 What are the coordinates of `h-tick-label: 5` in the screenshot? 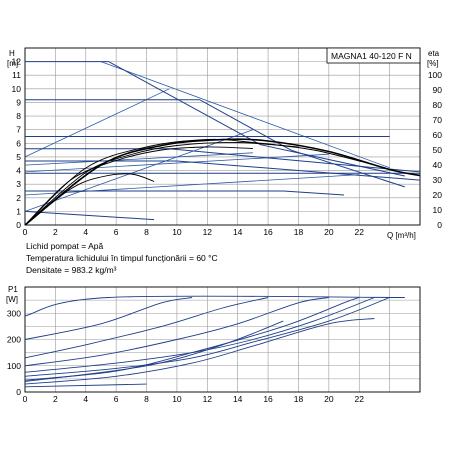 It's located at (18, 157).